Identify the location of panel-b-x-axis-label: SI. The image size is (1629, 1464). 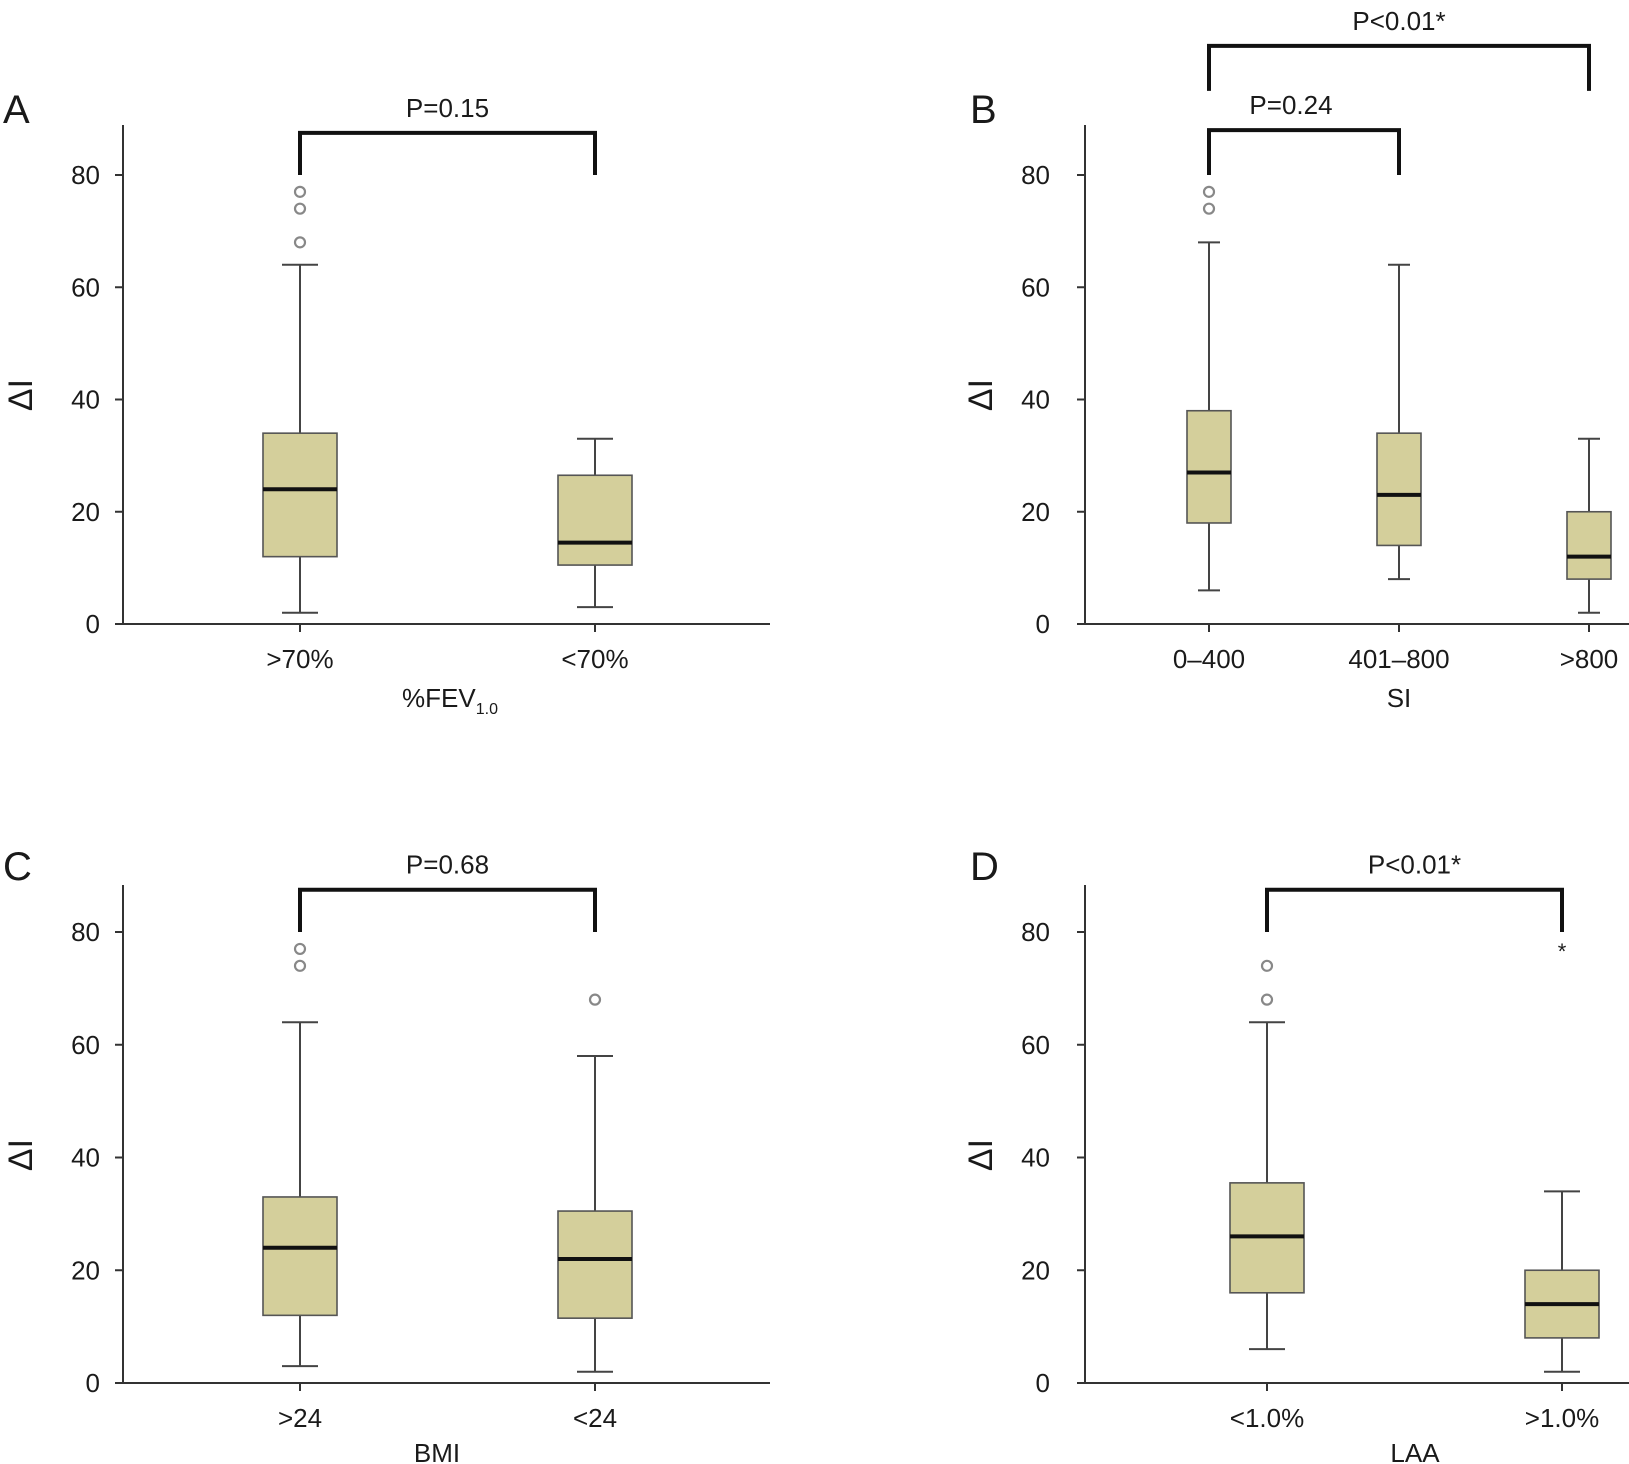
(1399, 698).